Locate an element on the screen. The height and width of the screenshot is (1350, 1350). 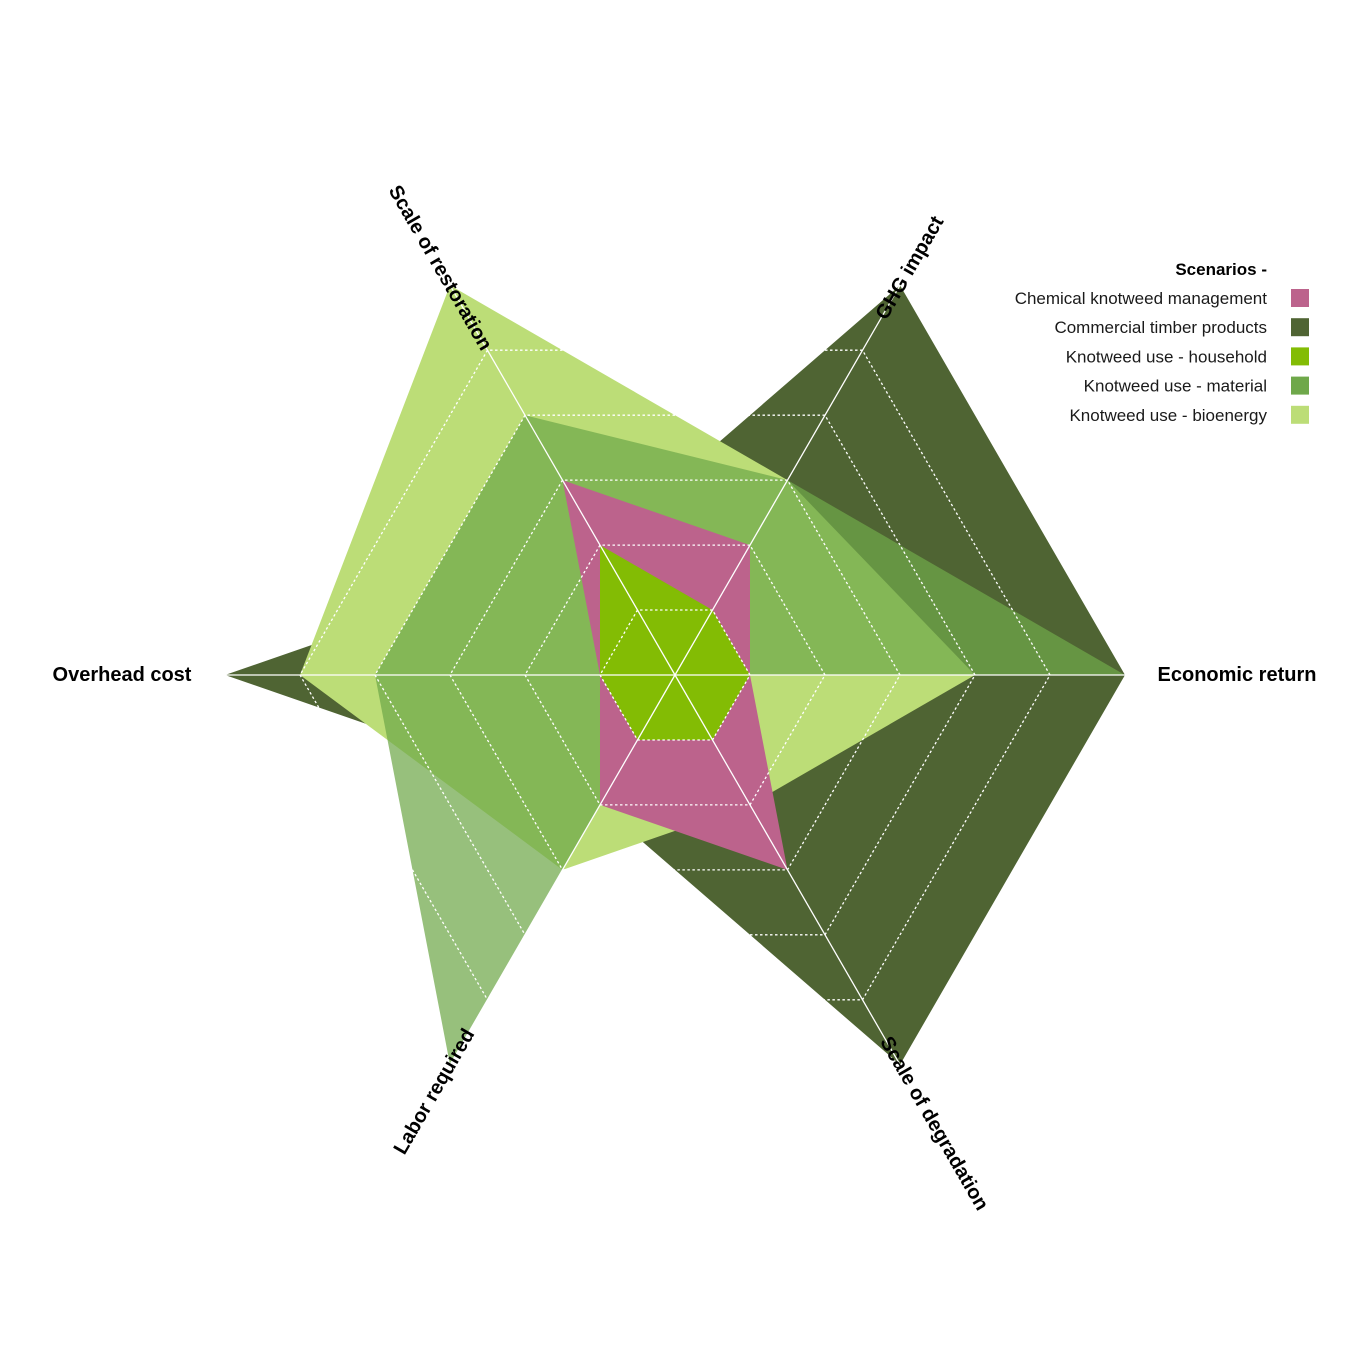
legend-item-knotweed-use-material: Knotweed use - material is located at coordinates (1196, 386).